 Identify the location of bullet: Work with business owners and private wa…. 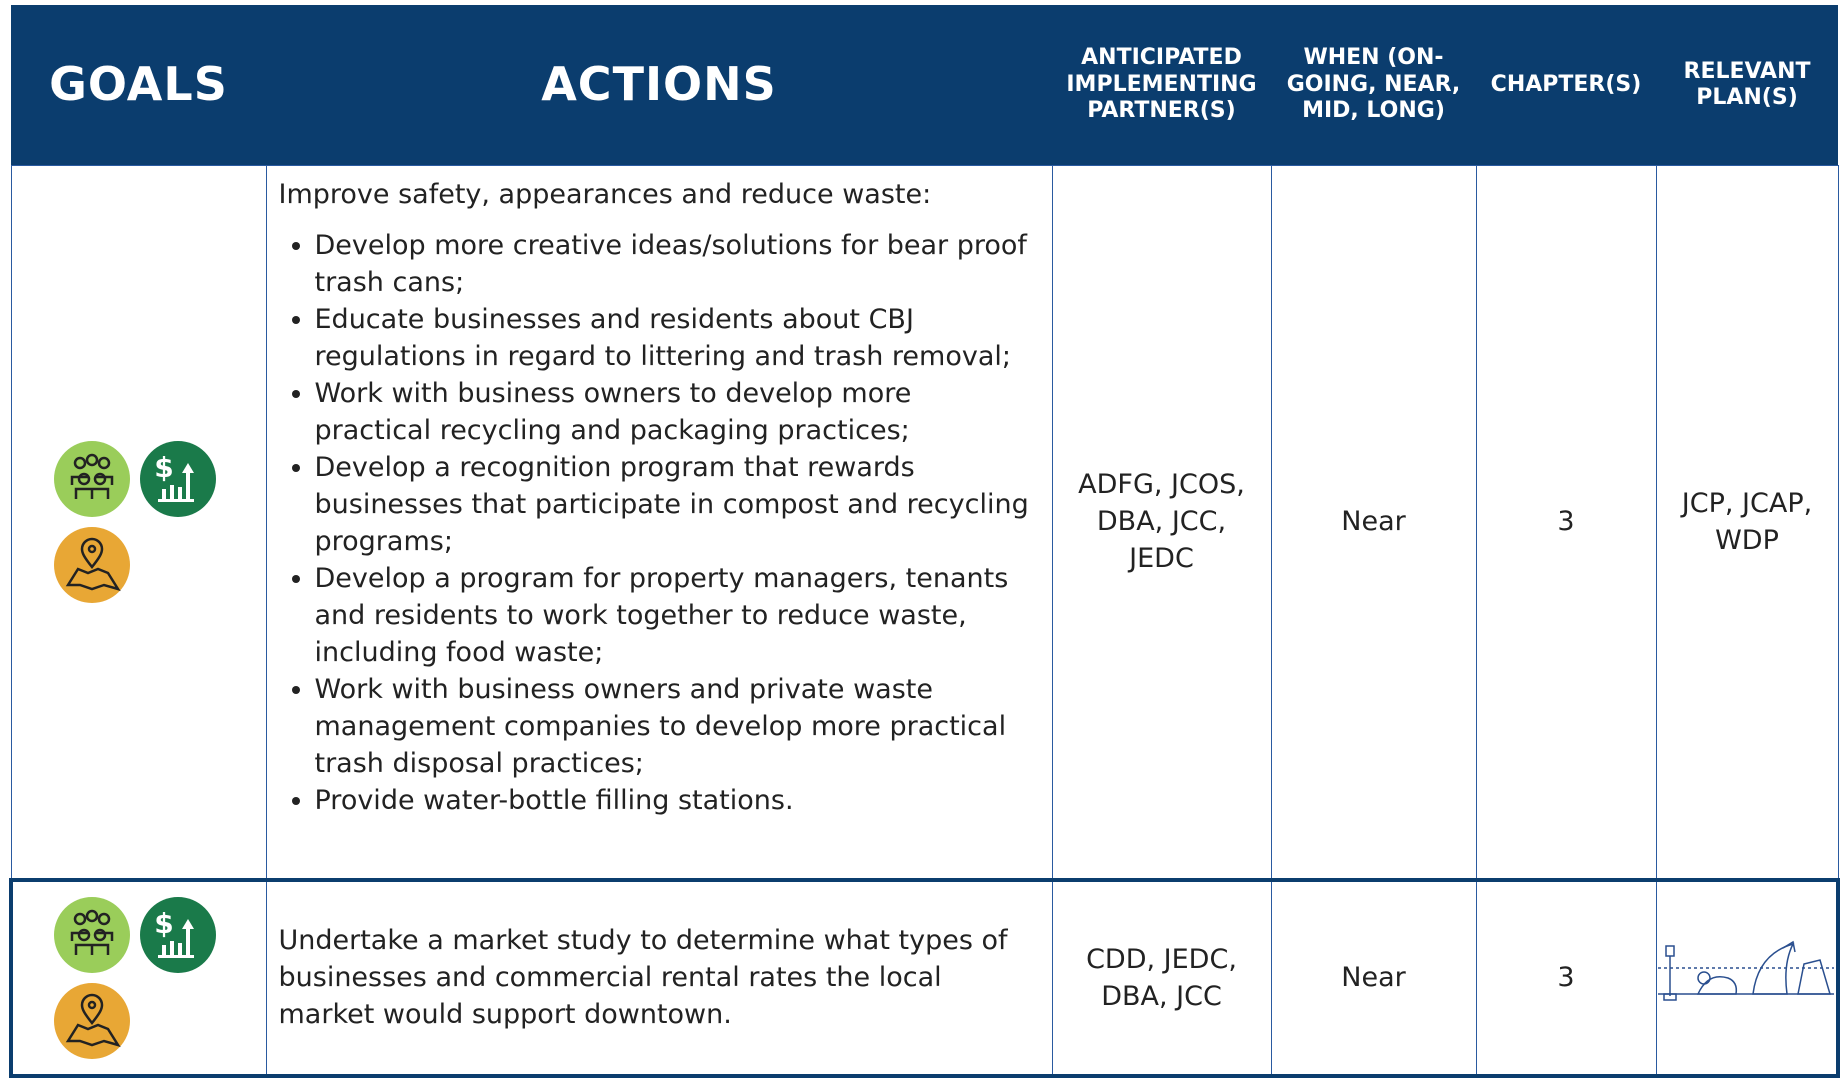
(674, 726).